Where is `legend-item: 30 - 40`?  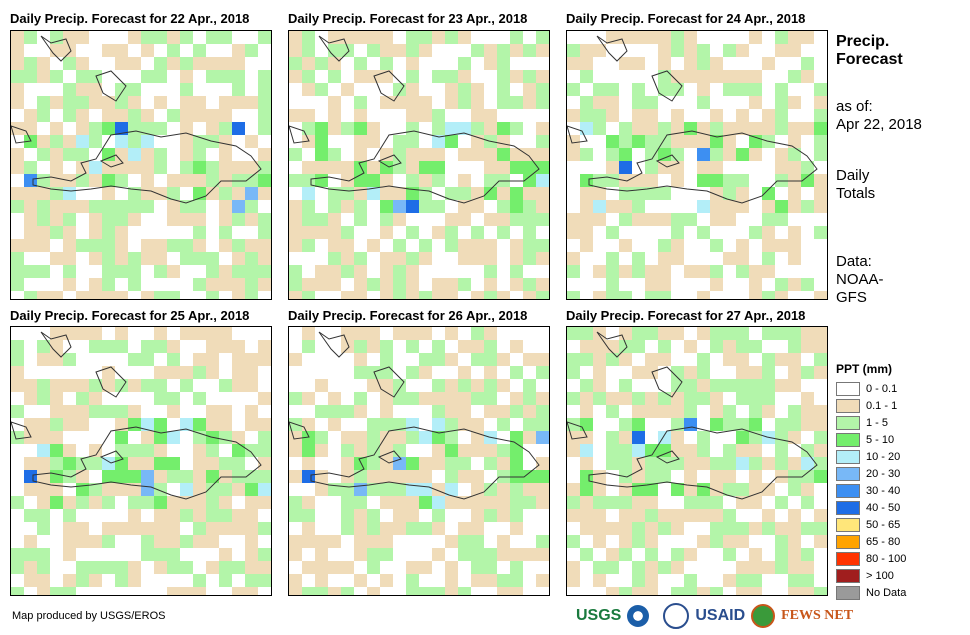
legend-item: 30 - 40 is located at coordinates (871, 490).